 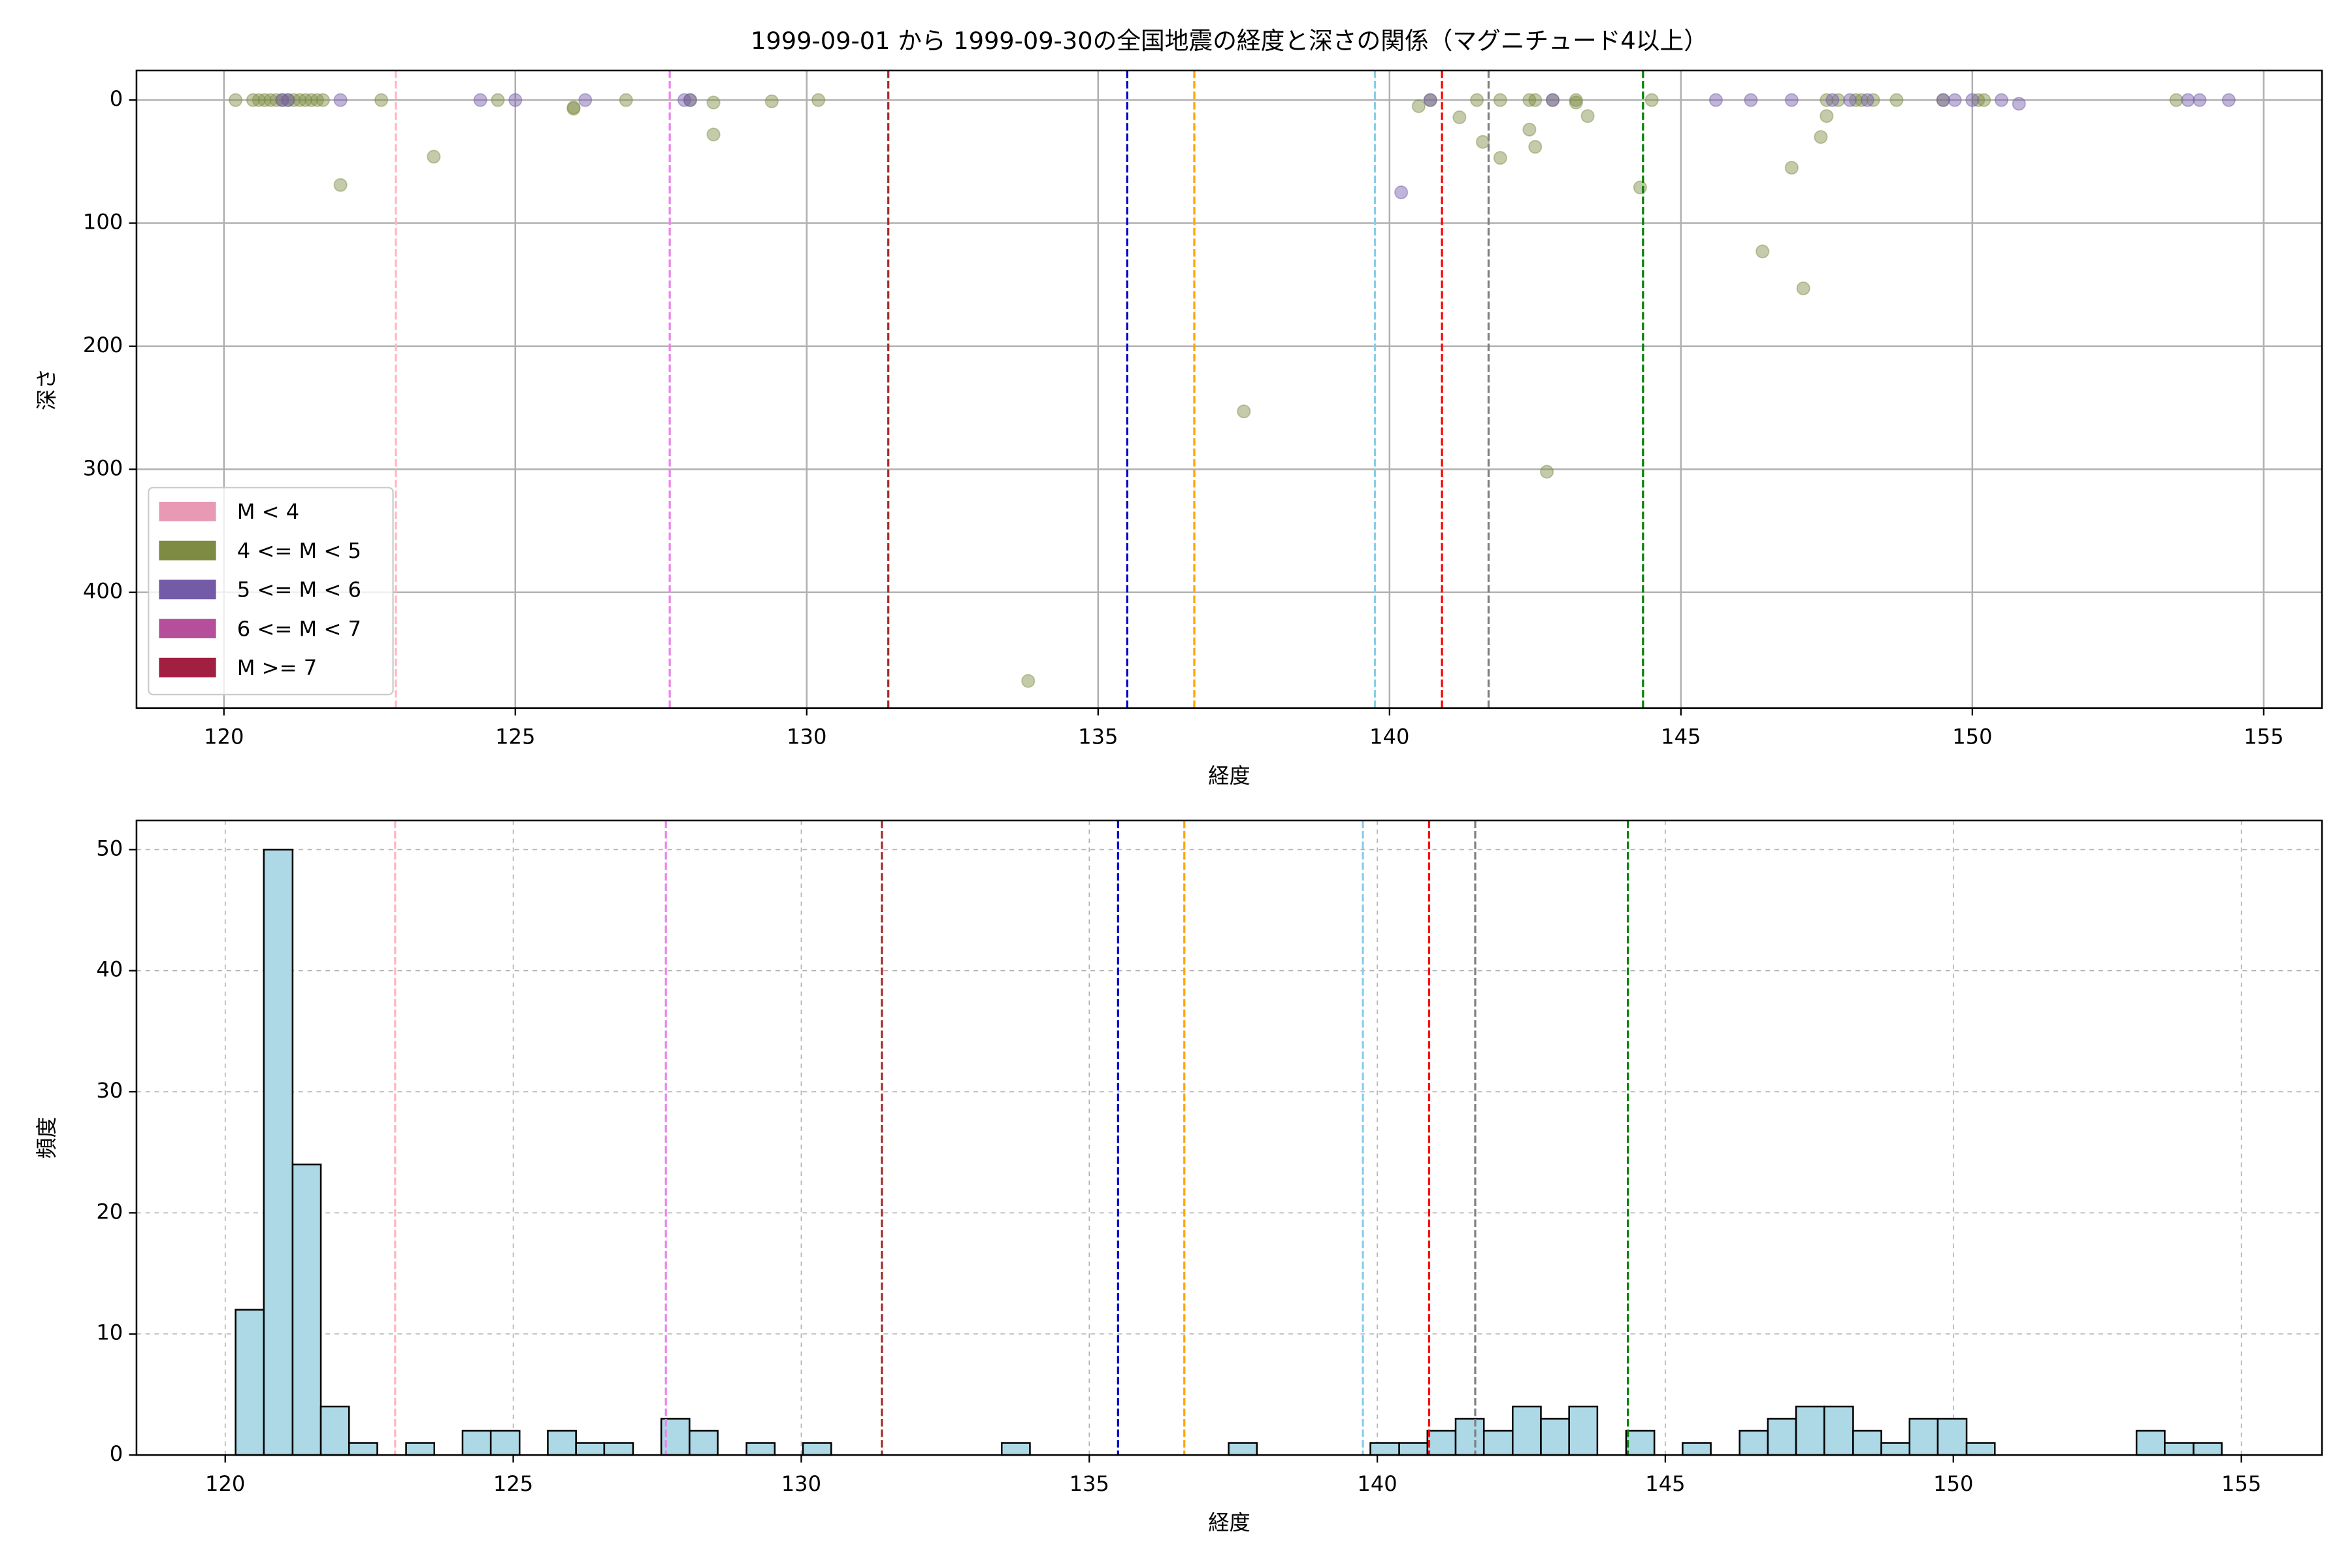 I want to click on legend-label: M < 4, so click(x=268, y=511).